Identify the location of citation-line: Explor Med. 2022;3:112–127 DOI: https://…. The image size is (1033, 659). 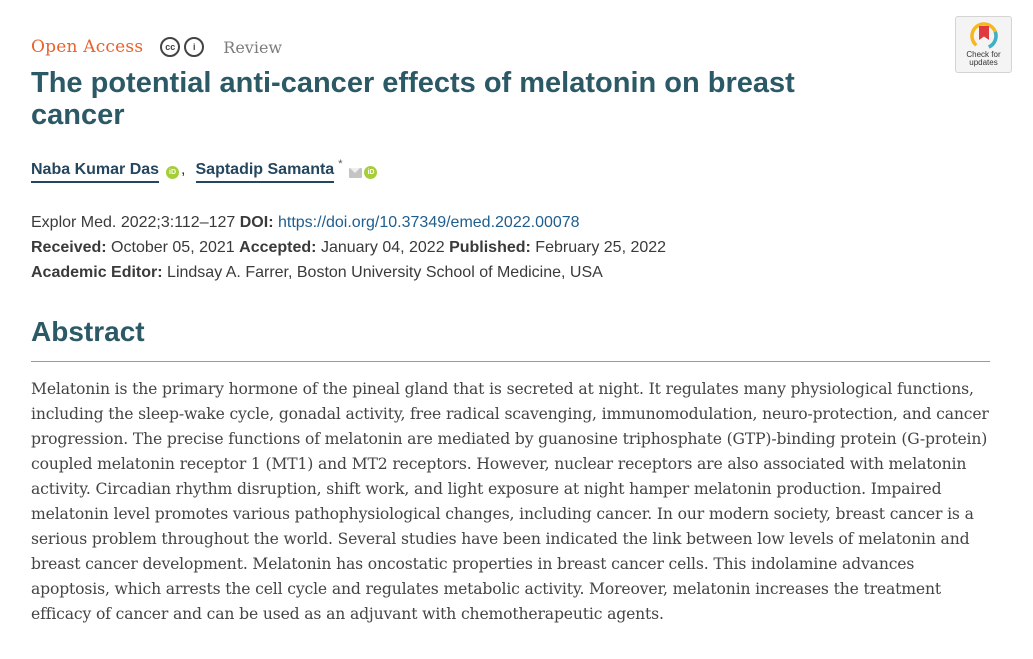
(348, 222).